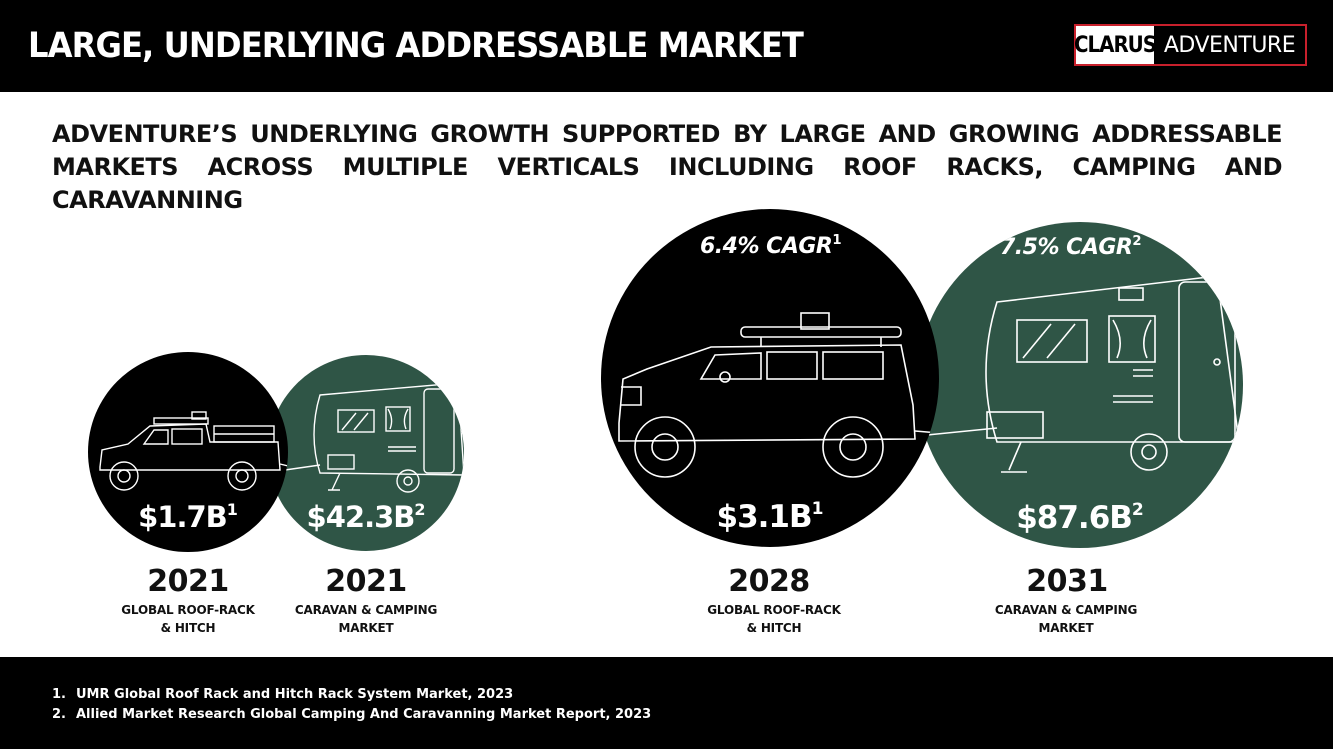 The width and height of the screenshot is (1333, 749). What do you see at coordinates (1071, 247) in the screenshot?
I see `cagr-caravan: 7.5% CAGR2` at bounding box center [1071, 247].